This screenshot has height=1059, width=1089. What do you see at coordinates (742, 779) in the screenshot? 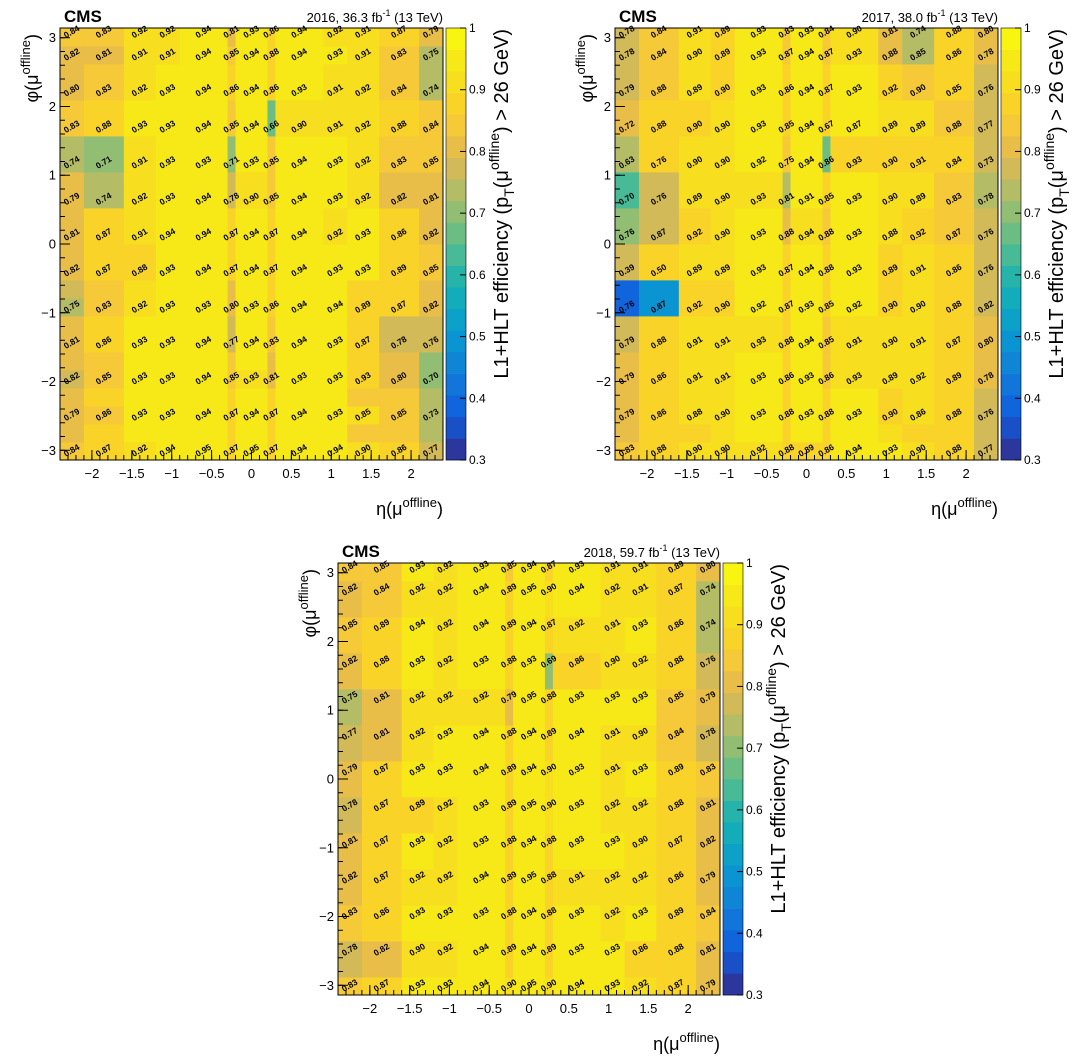
I see `colorbar: 0.3 0.4 0.5 0.6 0.7 0.8 0.9 1` at bounding box center [742, 779].